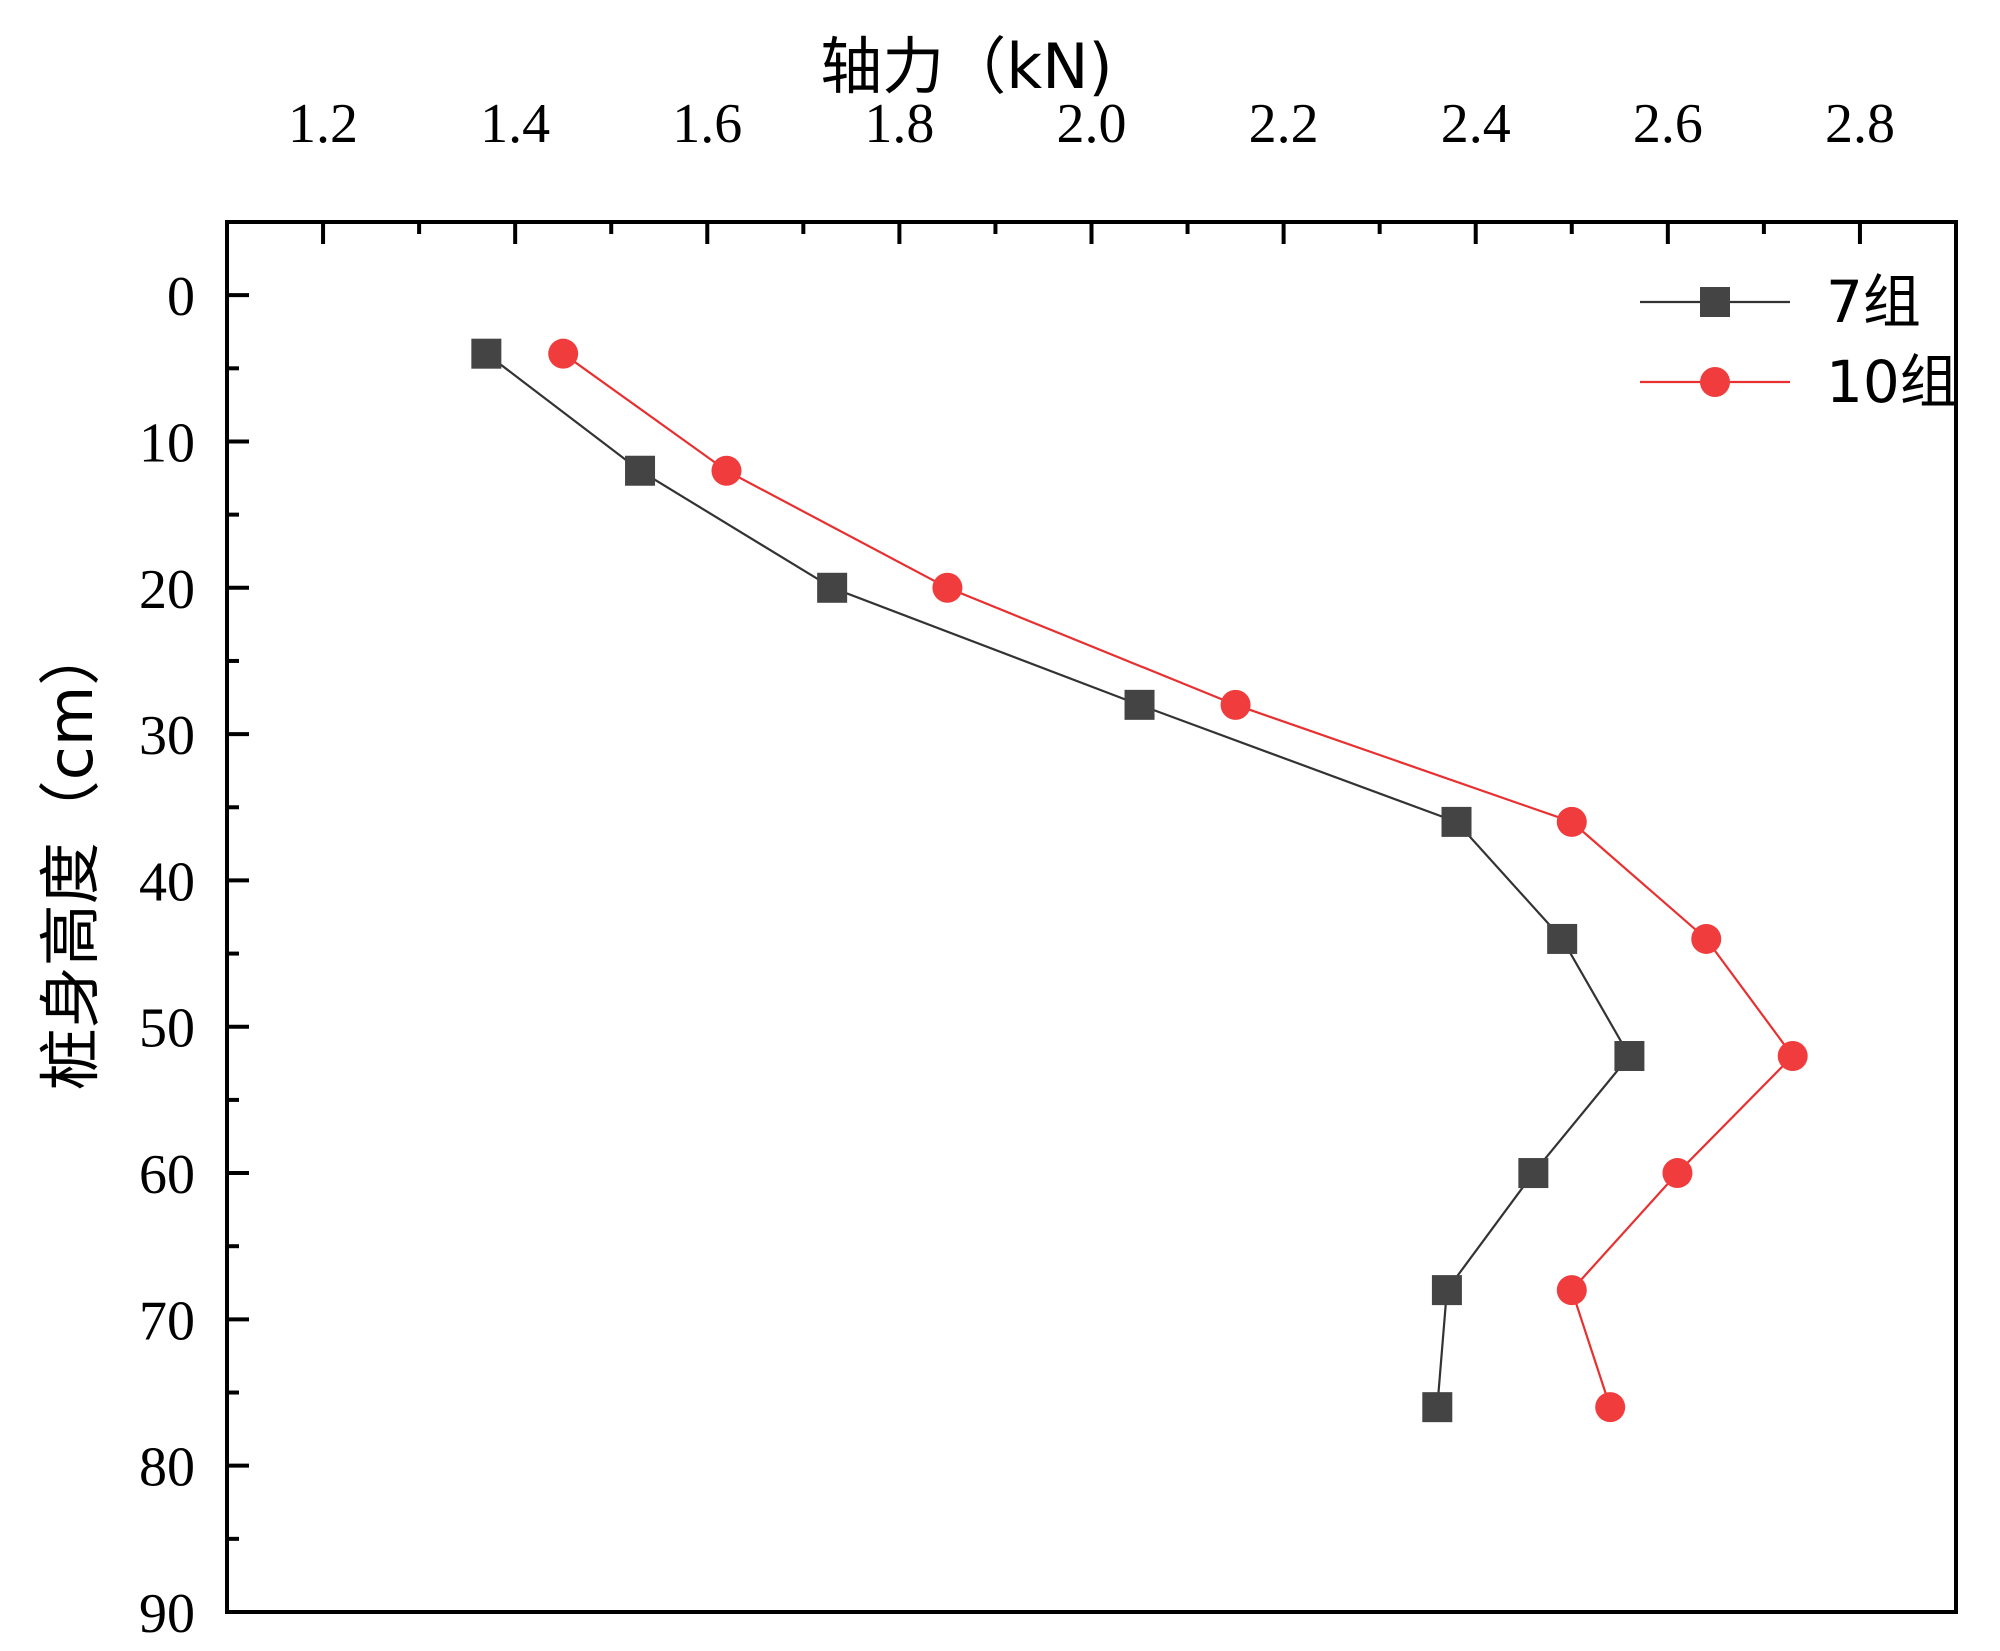 Image resolution: width=2000 pixels, height=1651 pixels. I want to click on x-tick-label: 1.6, so click(707, 124).